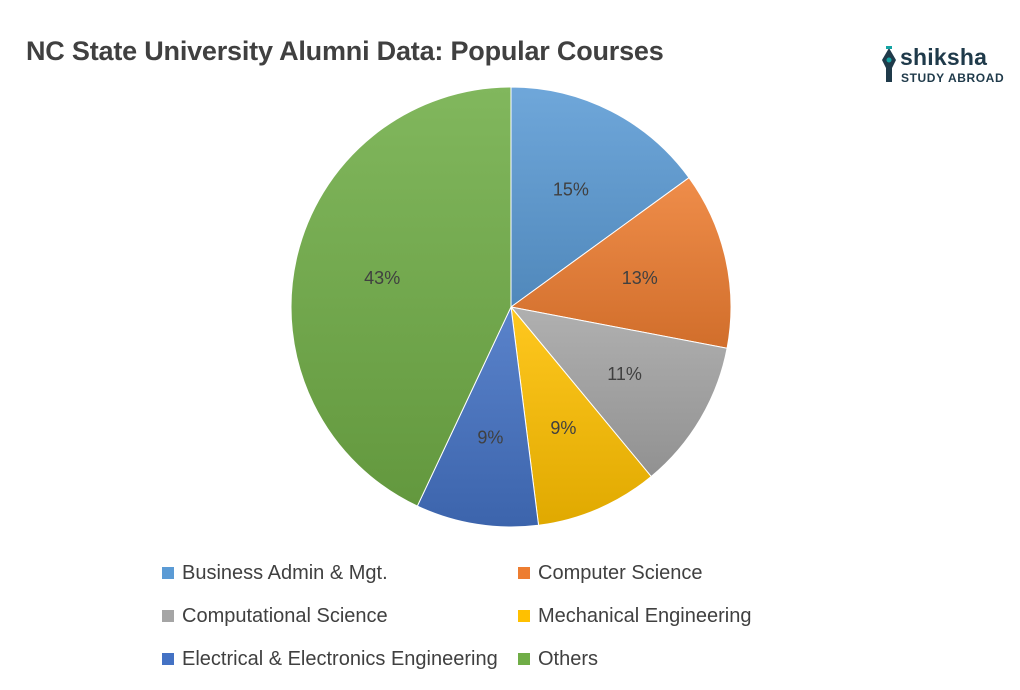 Image resolution: width=1020 pixels, height=690 pixels. What do you see at coordinates (889, 64) in the screenshot?
I see `pen-nib-icon` at bounding box center [889, 64].